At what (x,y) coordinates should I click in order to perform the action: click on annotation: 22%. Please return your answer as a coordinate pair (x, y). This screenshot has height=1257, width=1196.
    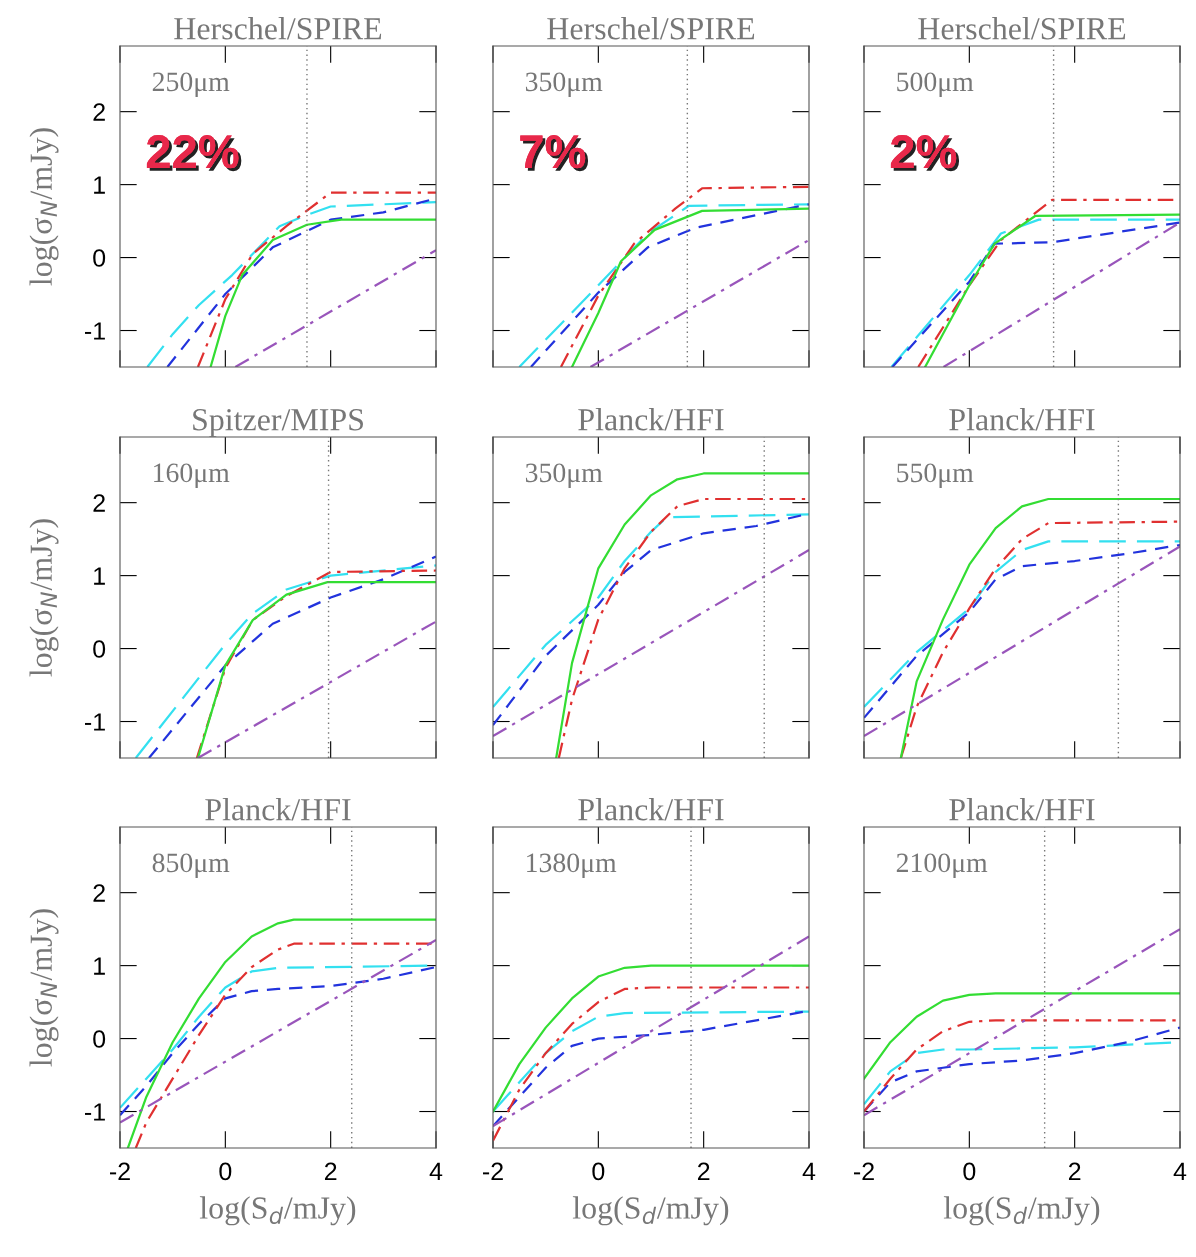
    Looking at the image, I should click on (194, 153).